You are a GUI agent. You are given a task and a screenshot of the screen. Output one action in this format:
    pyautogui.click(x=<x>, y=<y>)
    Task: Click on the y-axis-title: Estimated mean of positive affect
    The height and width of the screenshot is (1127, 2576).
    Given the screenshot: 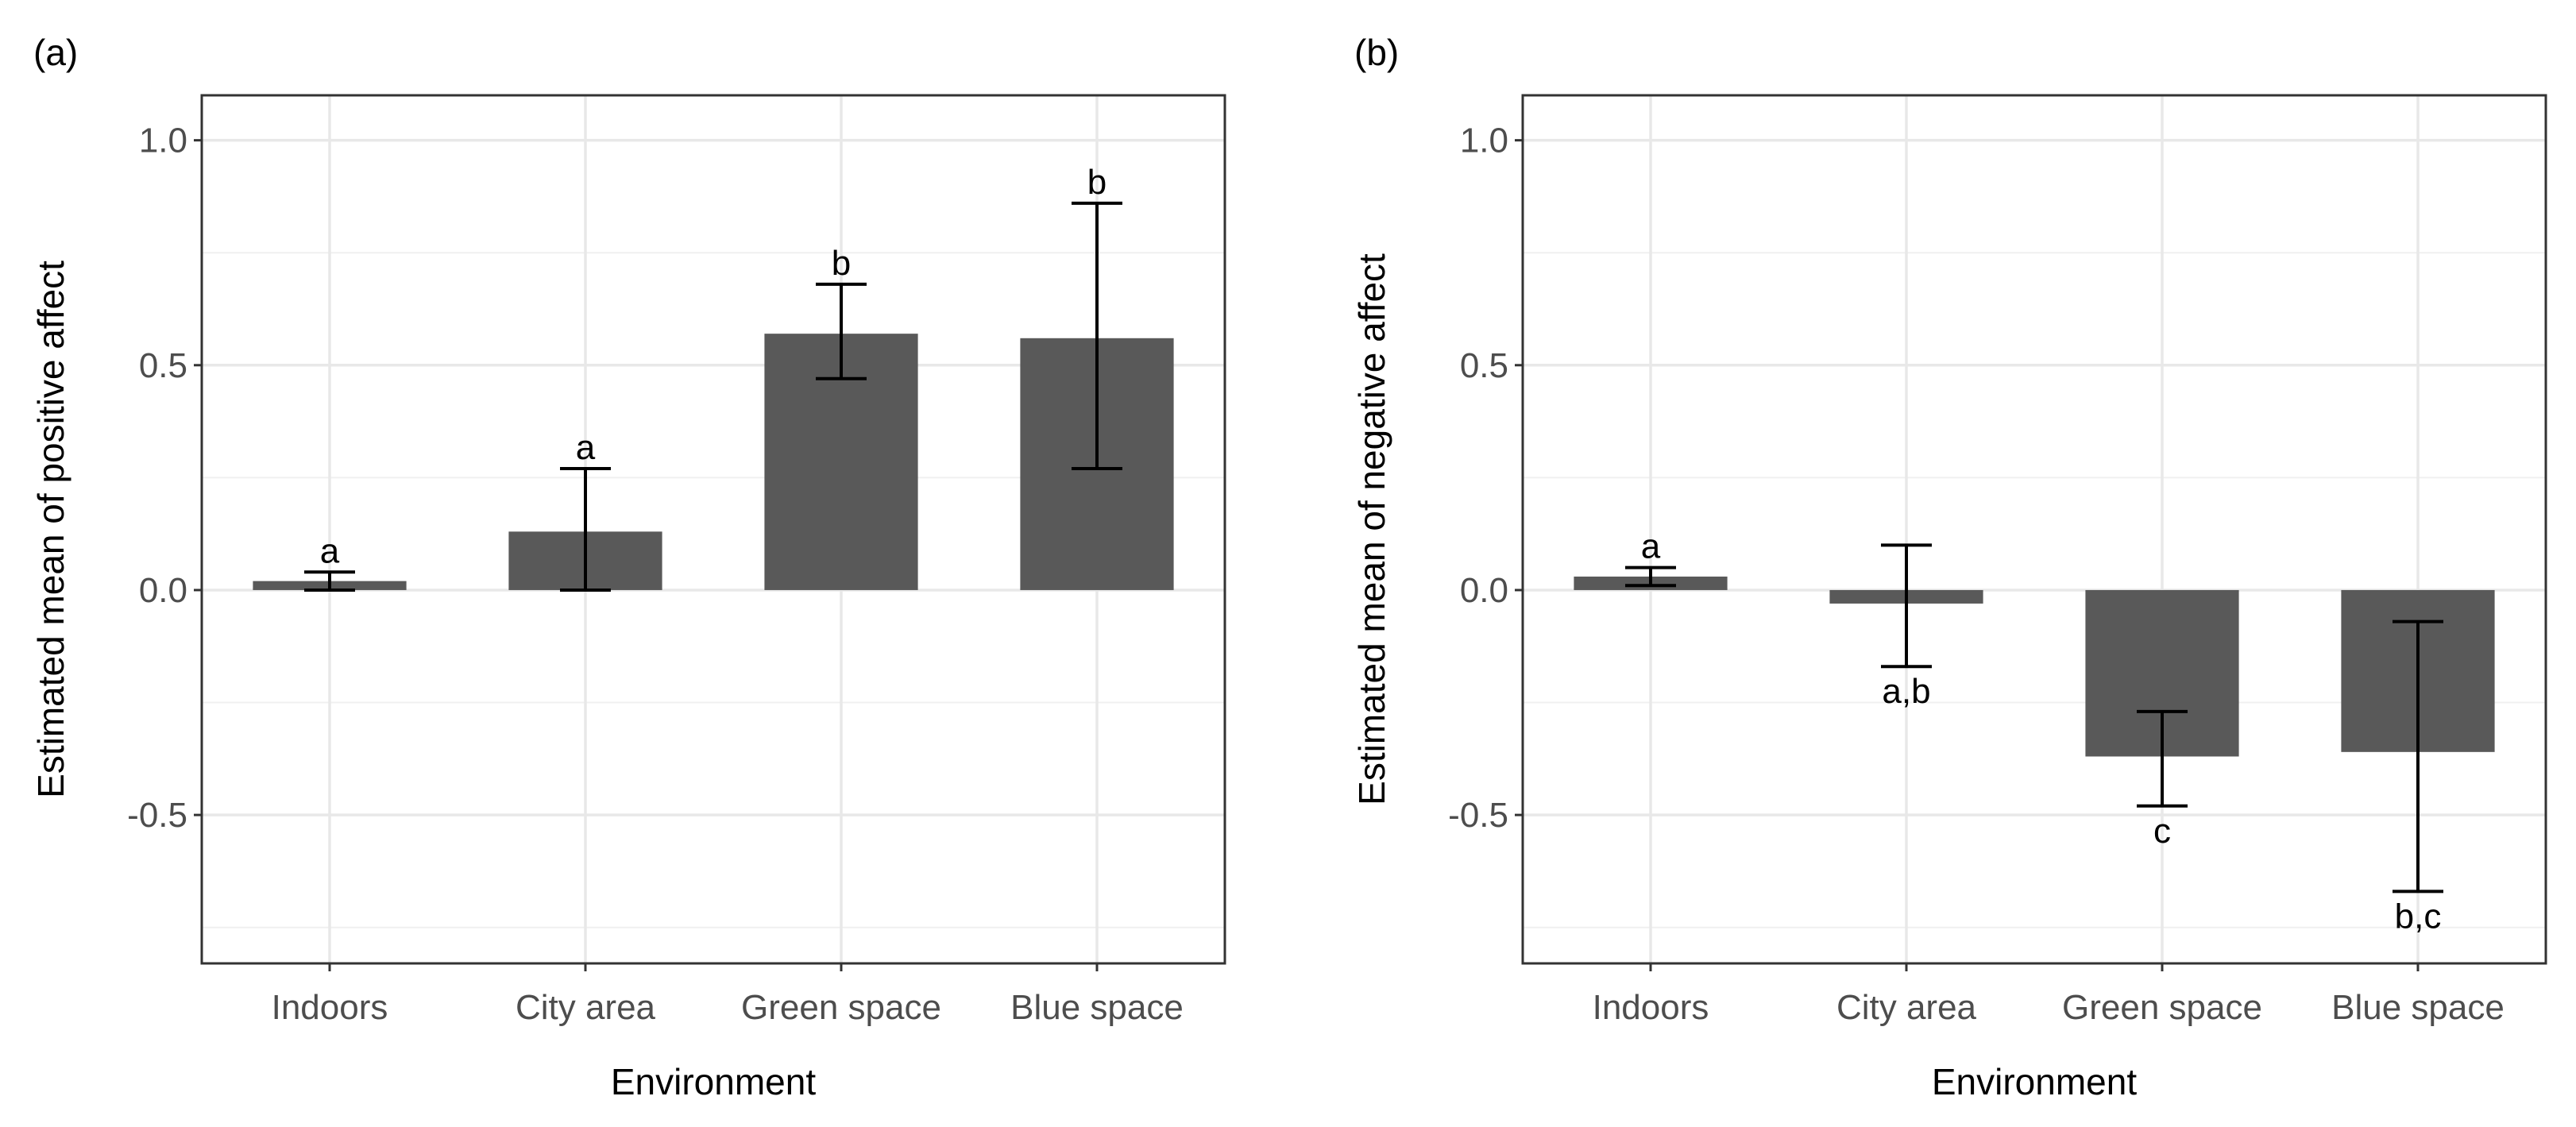 What is the action you would take?
    pyautogui.click(x=50, y=529)
    